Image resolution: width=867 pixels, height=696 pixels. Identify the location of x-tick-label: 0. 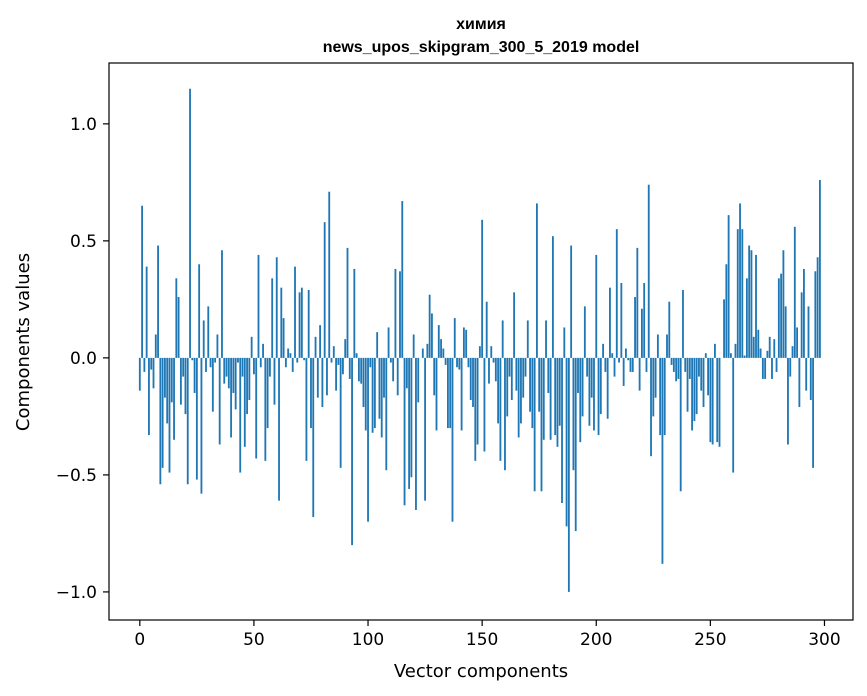
(139, 640).